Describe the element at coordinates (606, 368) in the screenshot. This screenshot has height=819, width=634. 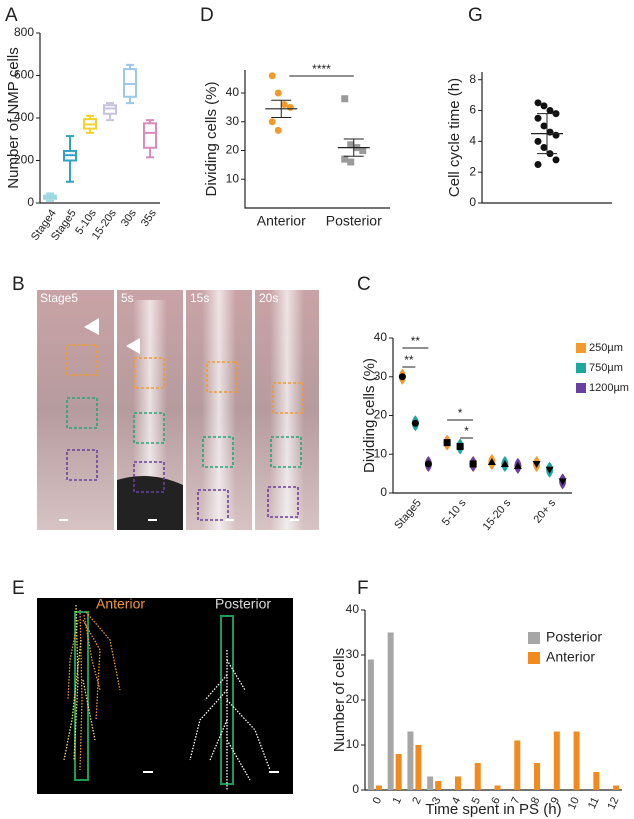
I see `legend-label: 750µm` at that location.